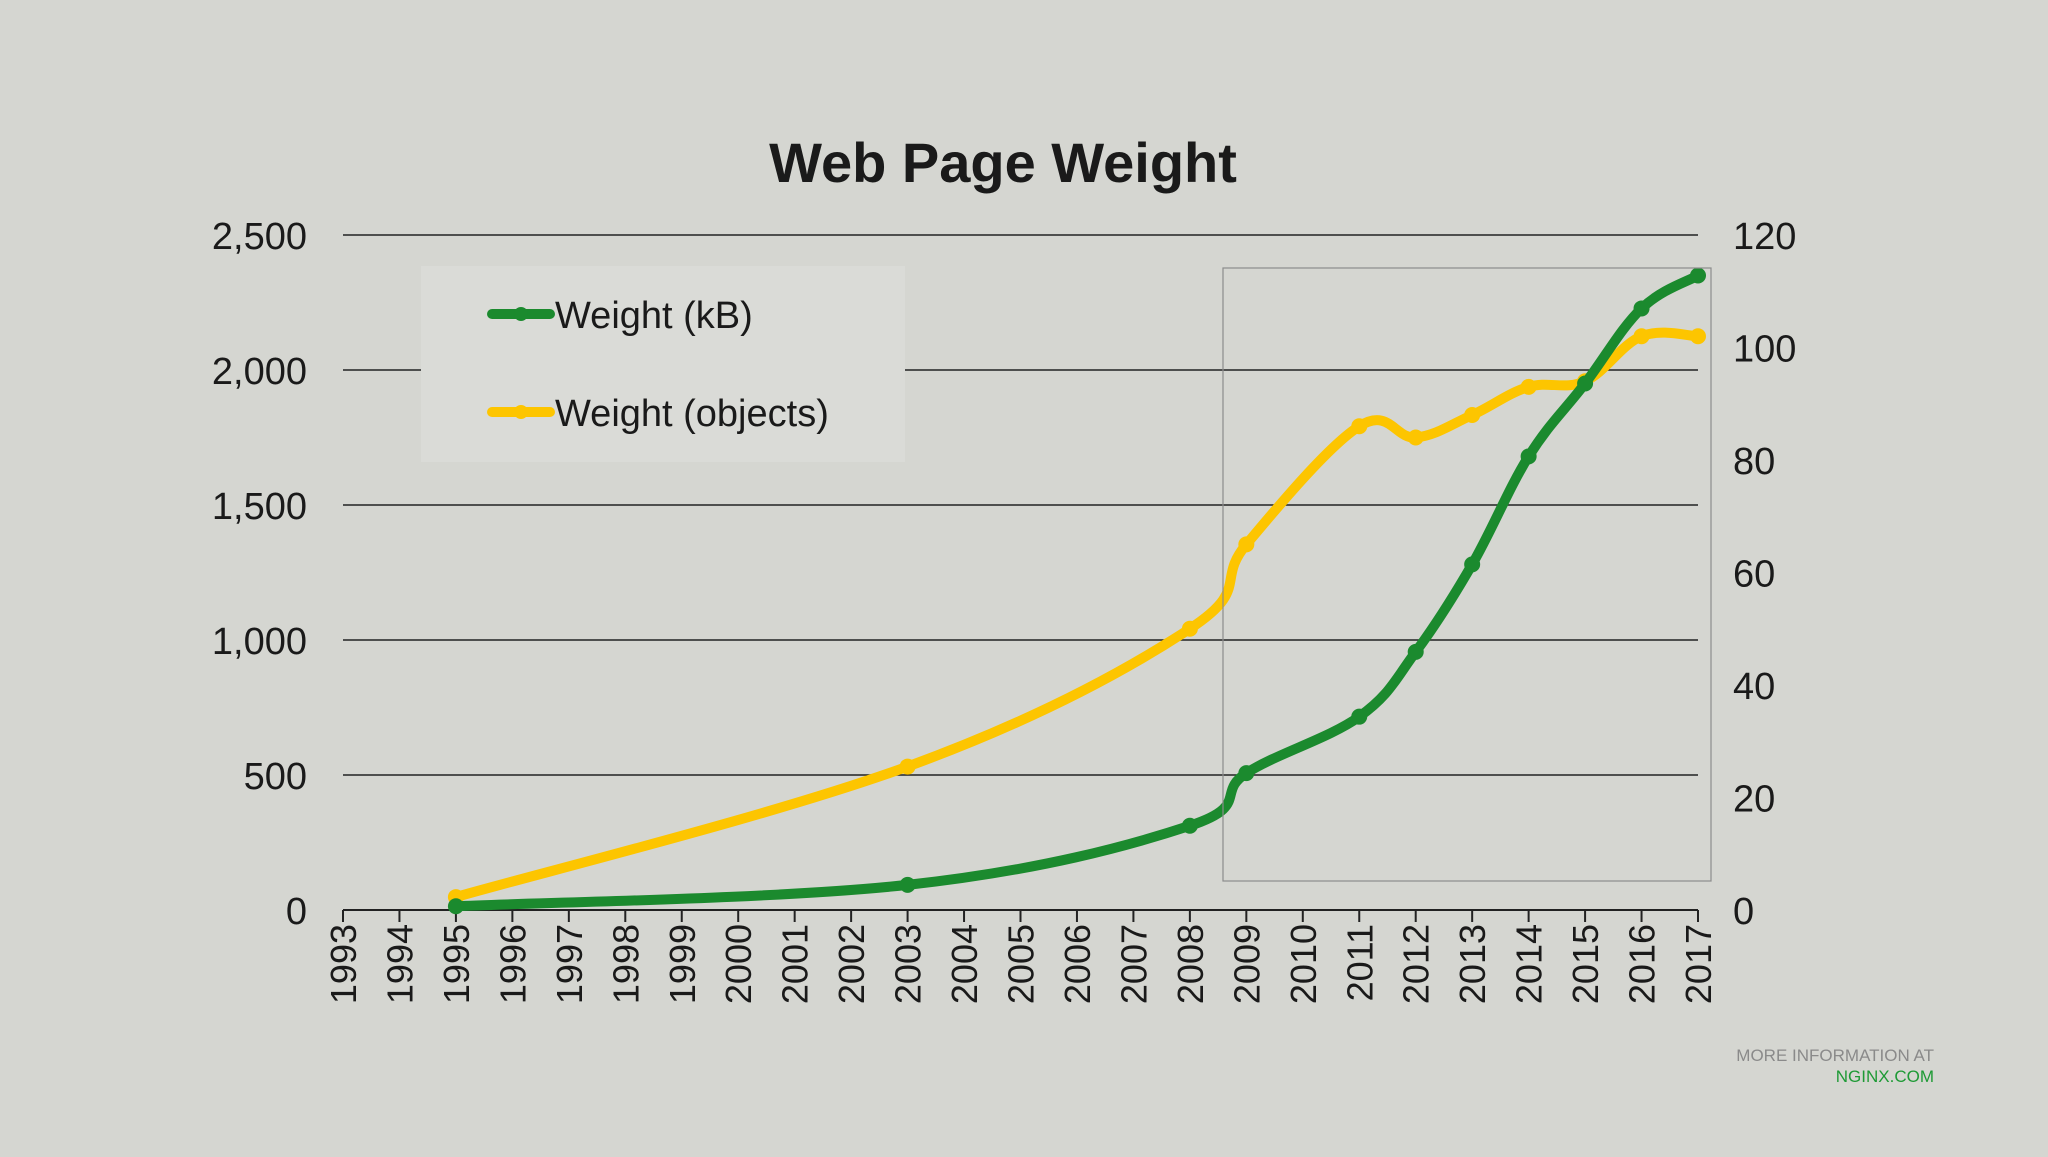 The height and width of the screenshot is (1157, 2048). Describe the element at coordinates (1835, 1055) in the screenshot. I see `footer-line-1: MORE INFORMATION AT` at that location.